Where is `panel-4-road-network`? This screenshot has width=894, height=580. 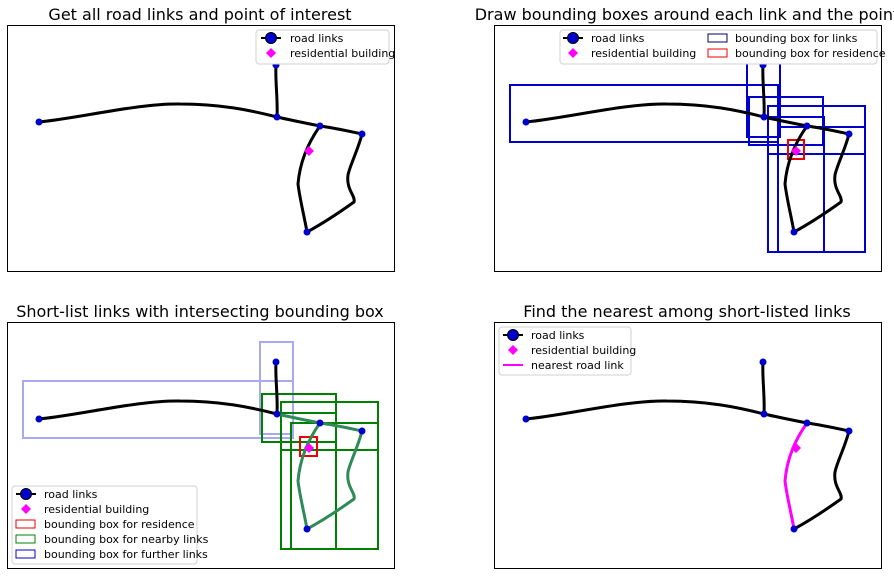
panel-4-road-network is located at coordinates (687, 445).